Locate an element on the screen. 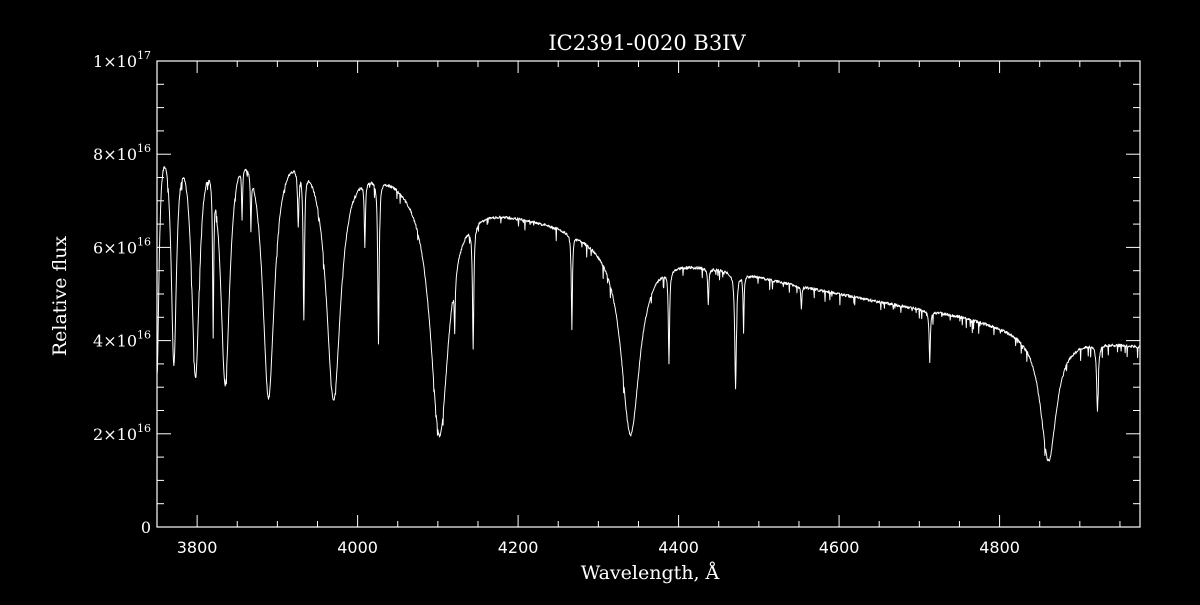 The image size is (1200, 605). y-tick-mantissa: 8×10 is located at coordinates (115, 154).